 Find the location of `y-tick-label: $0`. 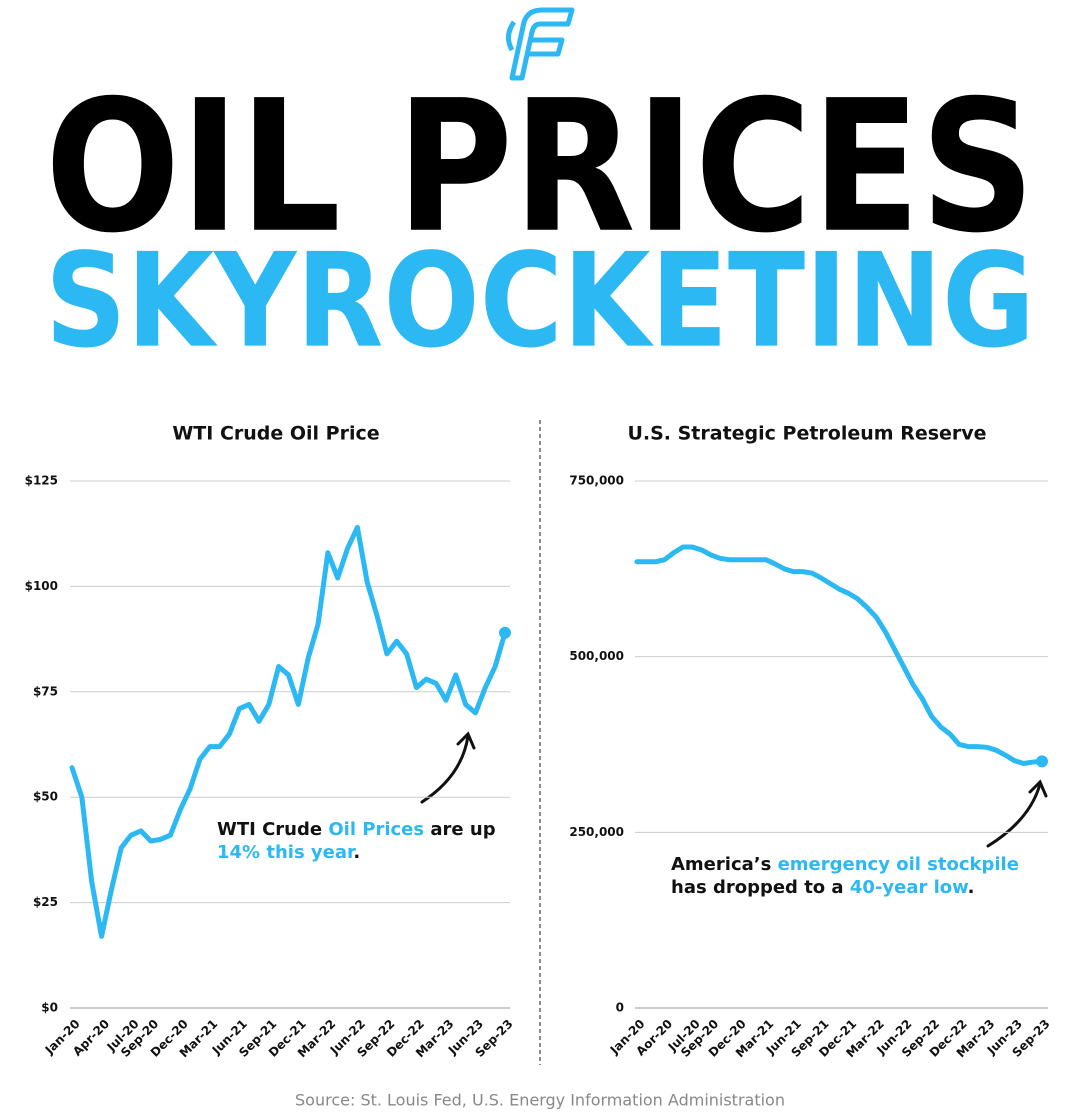

y-tick-label: $0 is located at coordinates (49, 1008).